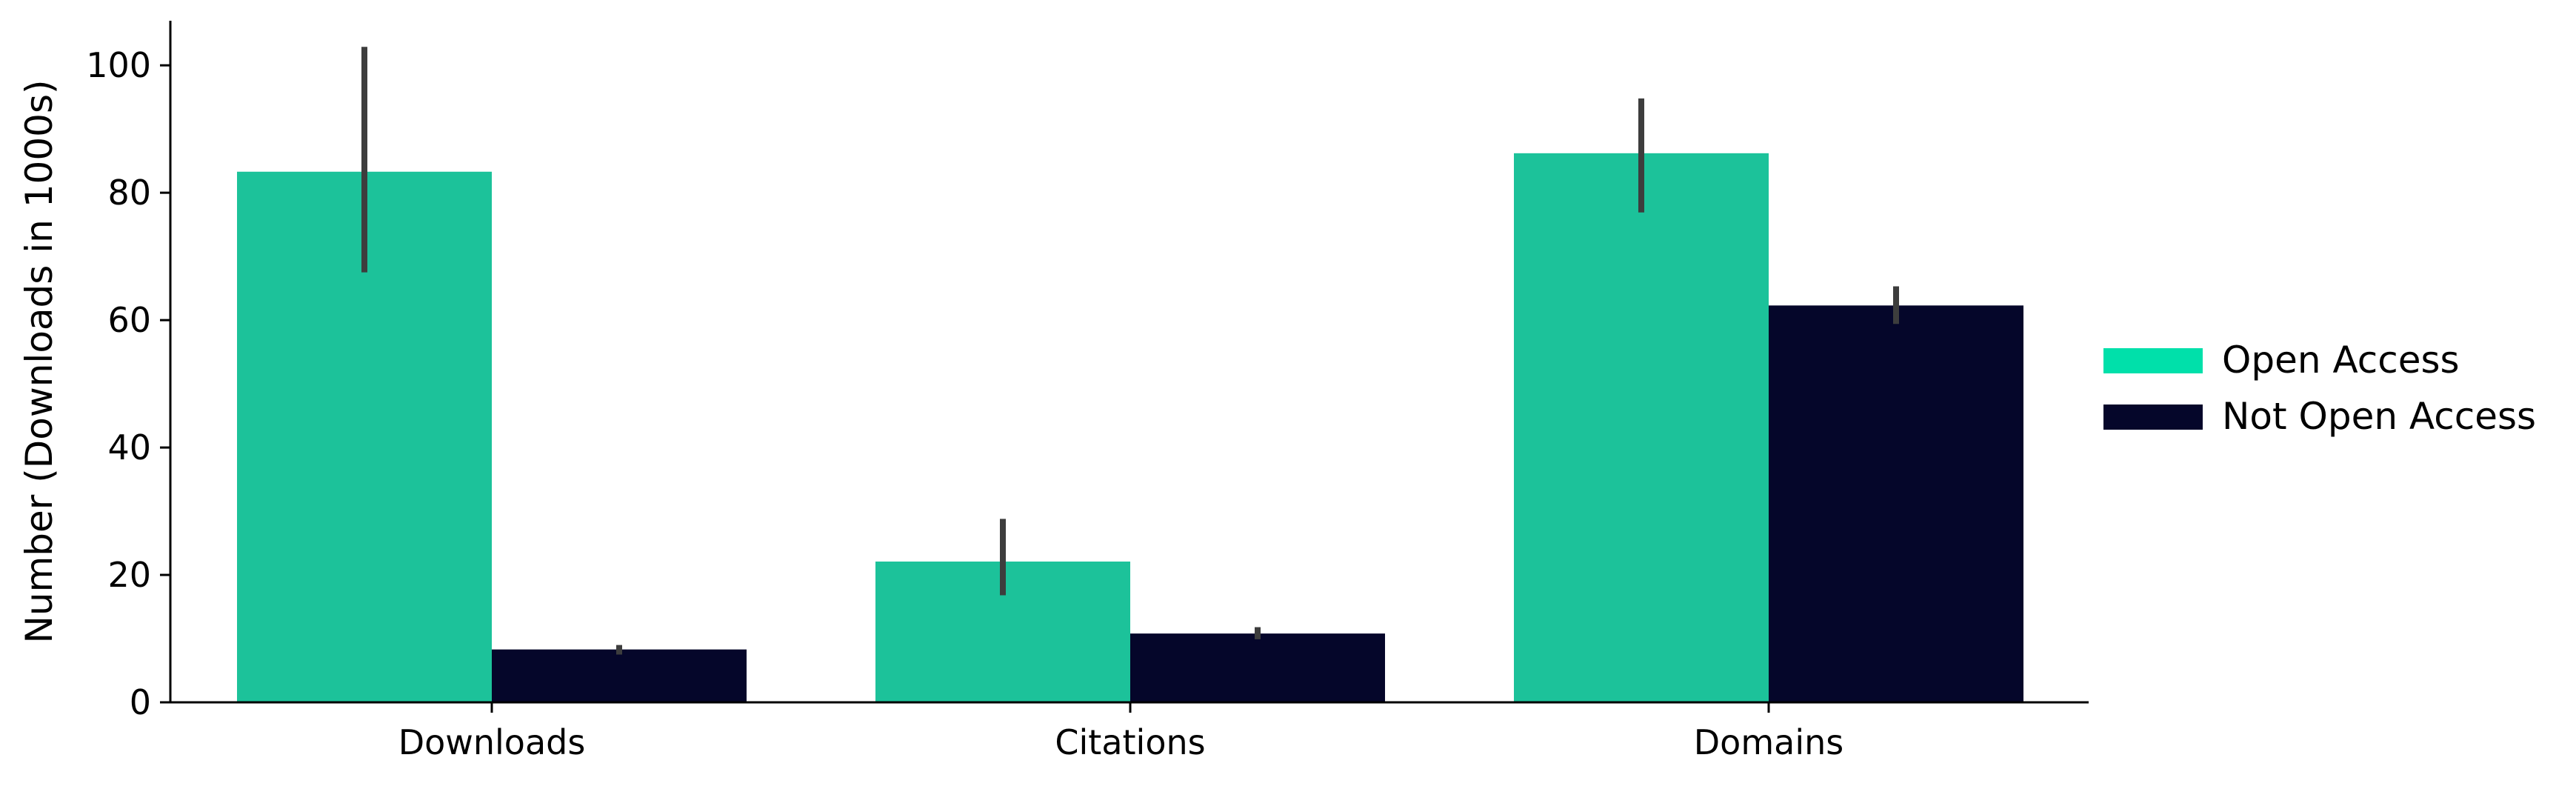 This screenshot has width=2576, height=789. Describe the element at coordinates (2153, 418) in the screenshot. I see `legend-swatch-not-open-access` at that location.